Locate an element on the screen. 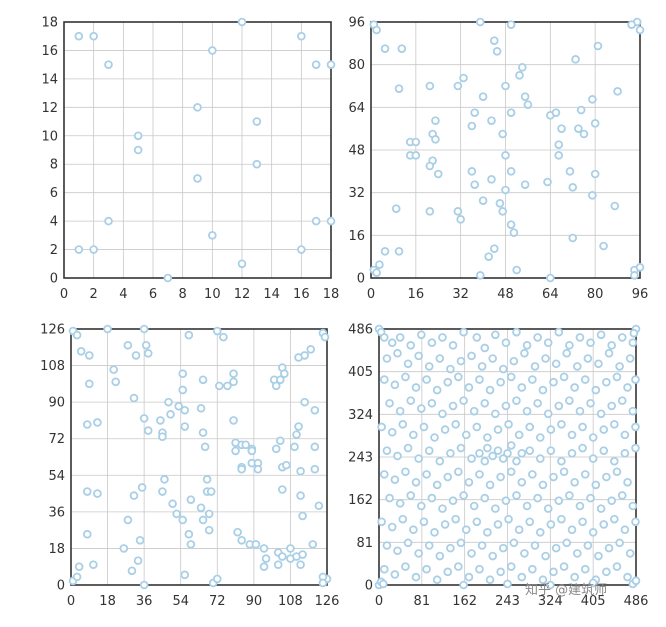  x-tick-label-3: 48 is located at coordinates (505, 294).